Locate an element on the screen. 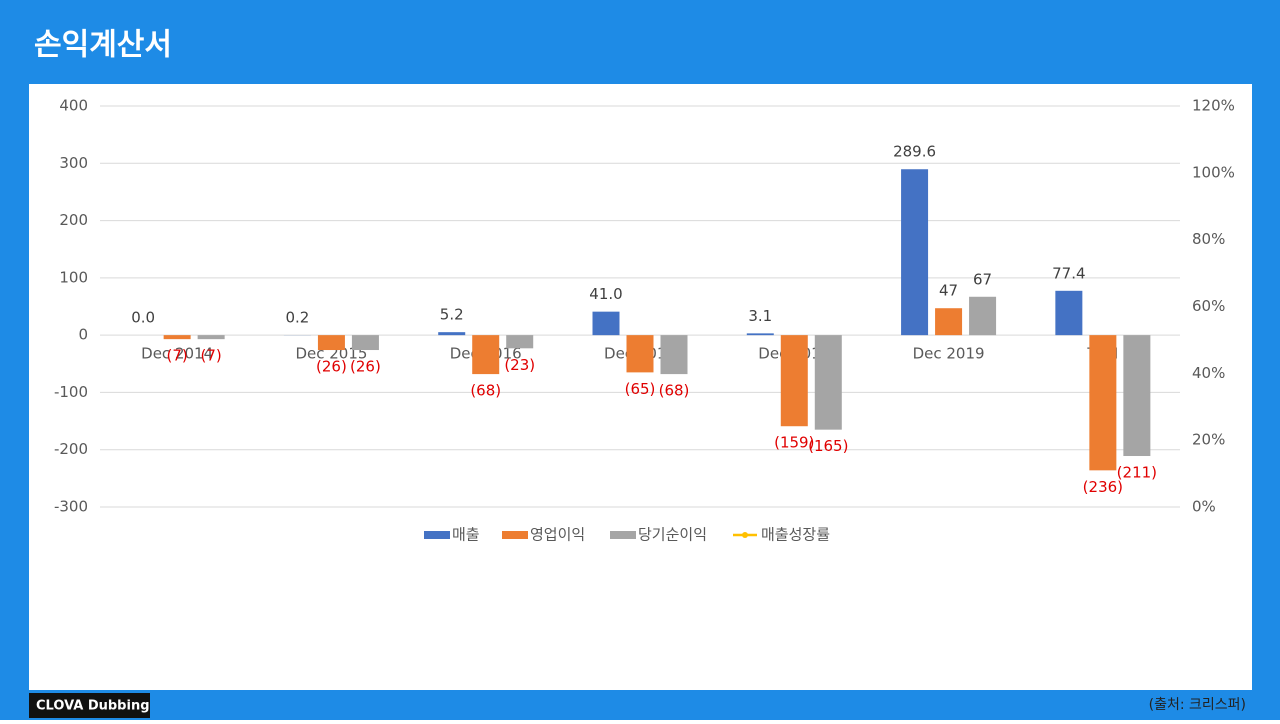 Image resolution: width=1280 pixels, height=724 pixels. y-tick-label: -200 is located at coordinates (71, 449).